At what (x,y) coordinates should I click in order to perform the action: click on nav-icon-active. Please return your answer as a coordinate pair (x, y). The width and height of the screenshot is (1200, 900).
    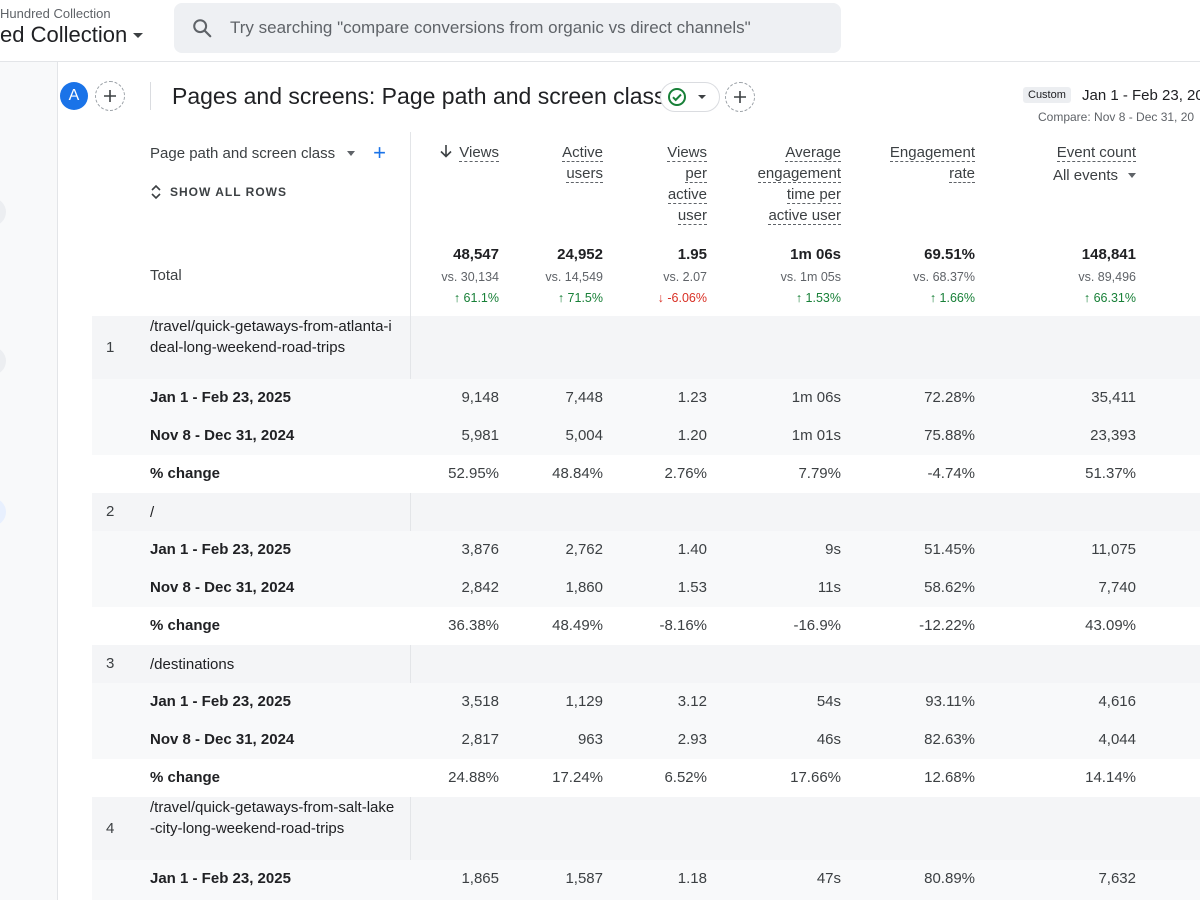
    Looking at the image, I should click on (3, 512).